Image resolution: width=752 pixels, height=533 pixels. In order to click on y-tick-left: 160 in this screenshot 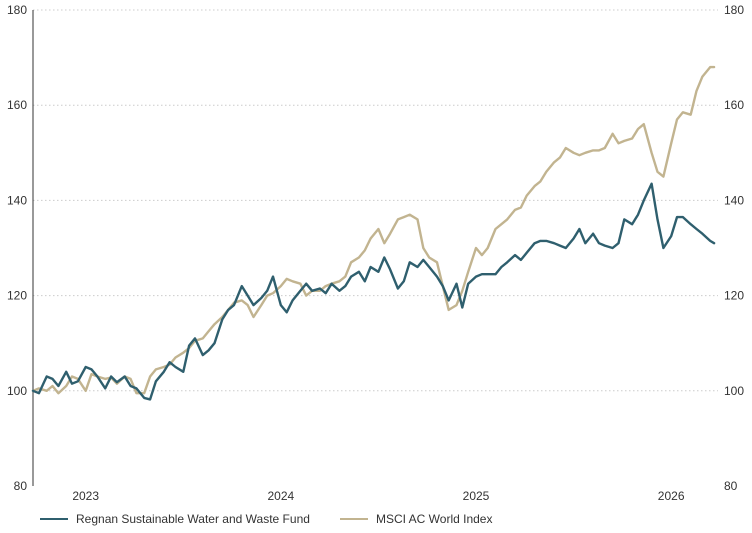, I will do `click(17, 105)`.